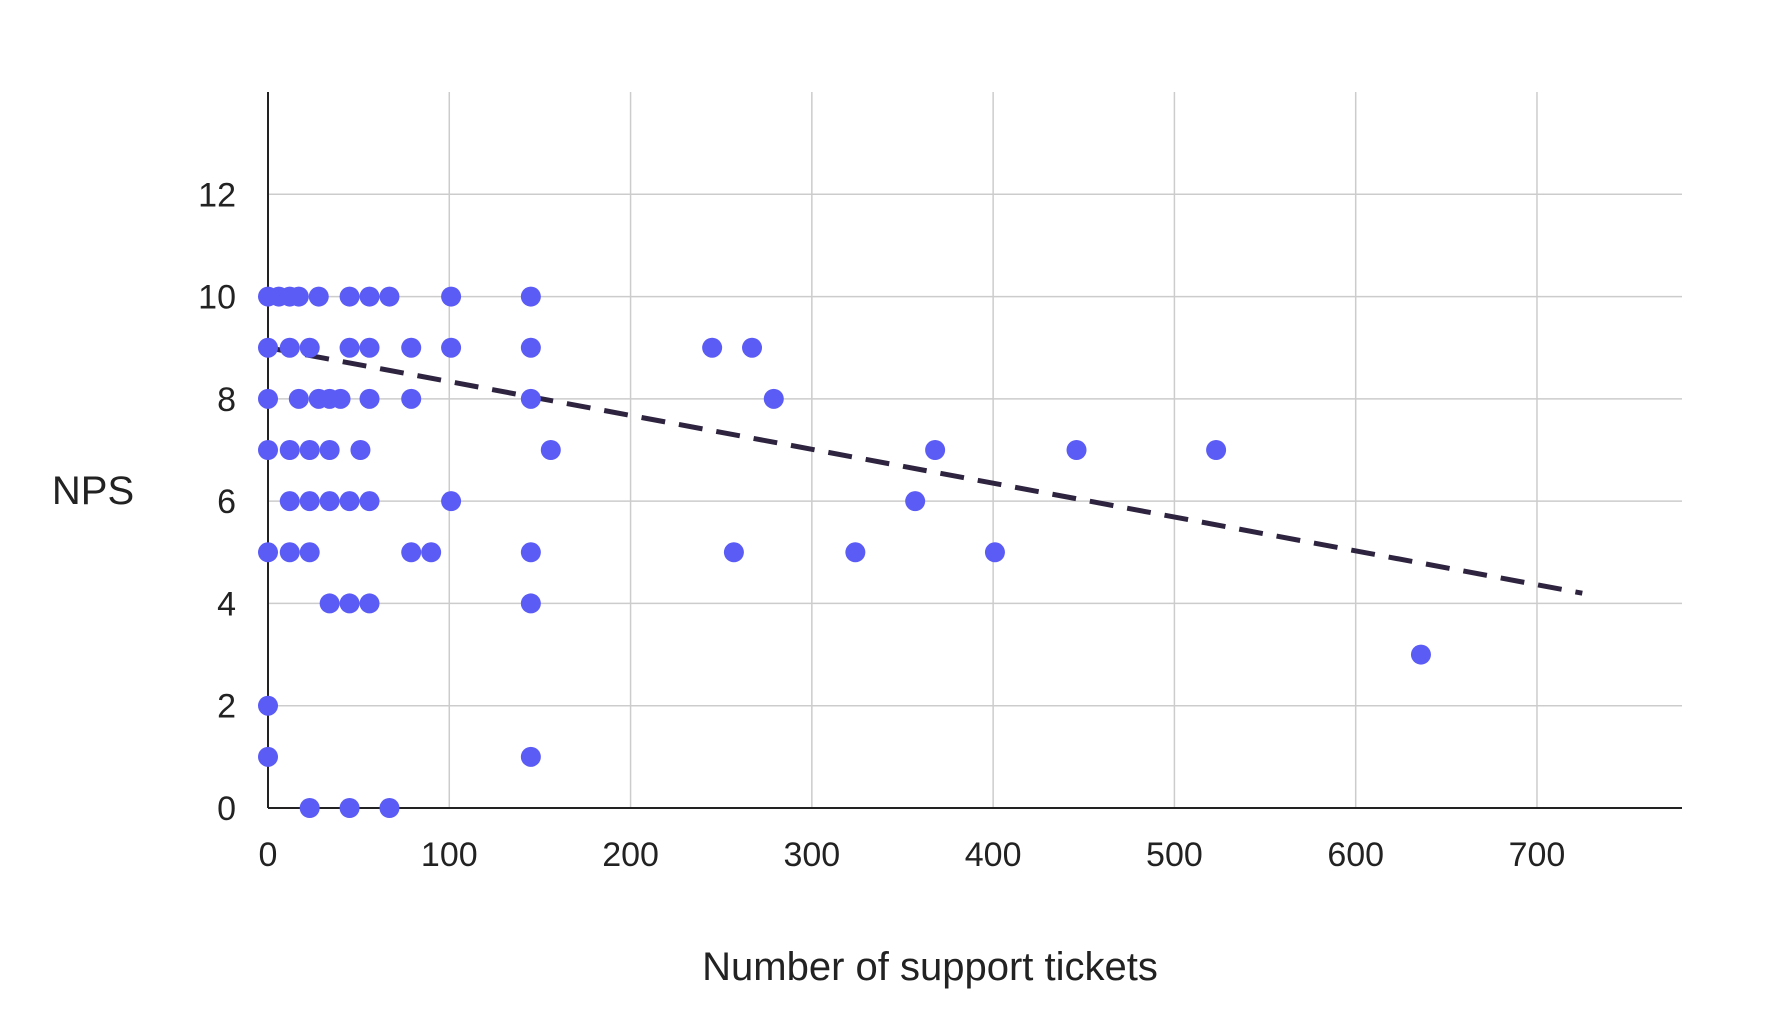 This screenshot has height=1034, width=1766. Describe the element at coordinates (268, 855) in the screenshot. I see `x-tick-label: 0` at that location.